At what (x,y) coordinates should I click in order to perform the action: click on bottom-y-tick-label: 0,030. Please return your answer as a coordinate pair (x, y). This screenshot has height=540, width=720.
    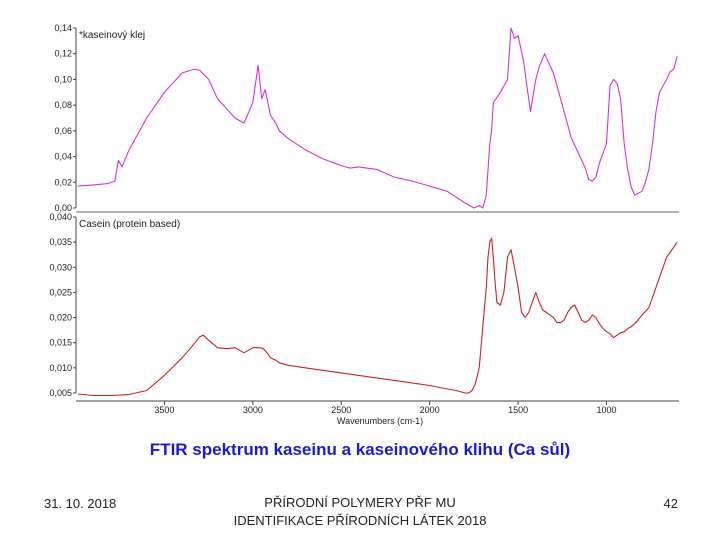
    Looking at the image, I should click on (60, 267).